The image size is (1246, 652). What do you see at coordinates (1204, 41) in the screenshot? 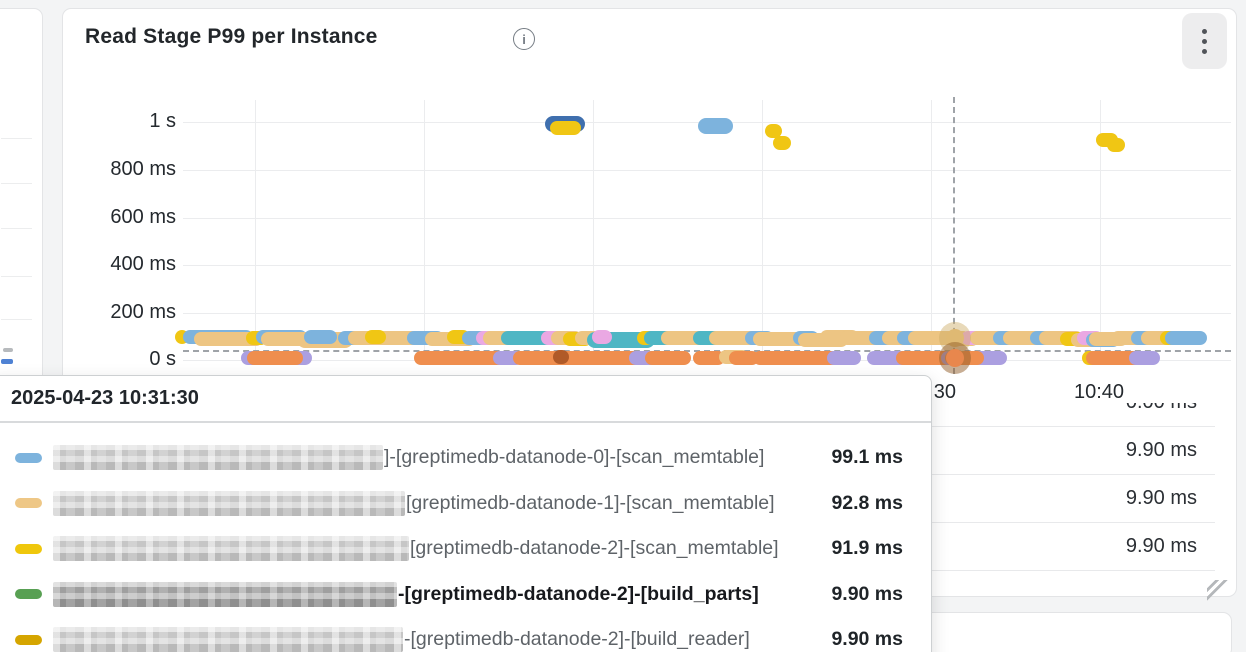
I see `panel-menu-button` at bounding box center [1204, 41].